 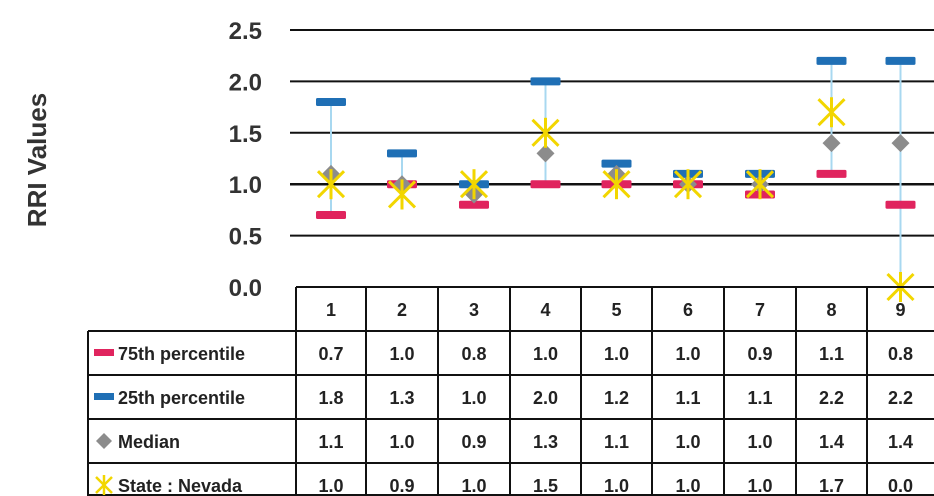 What do you see at coordinates (245, 82) in the screenshot?
I see `y-tick-label: 2.0` at bounding box center [245, 82].